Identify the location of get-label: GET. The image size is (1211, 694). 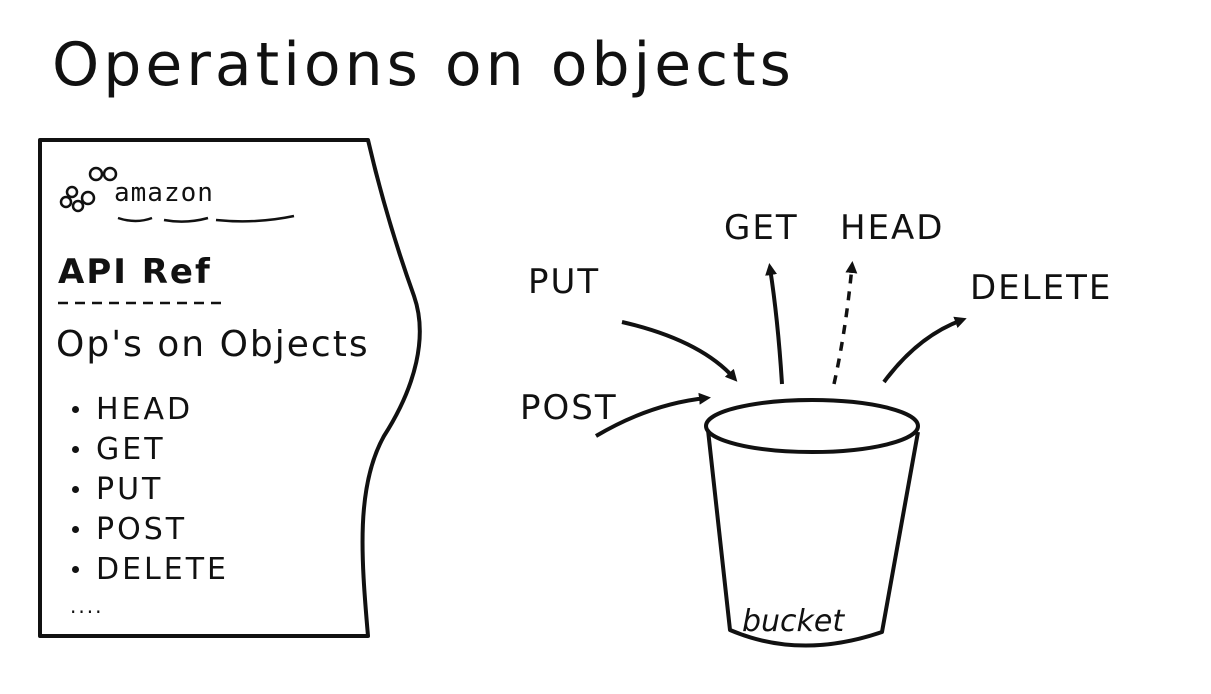
(761, 228).